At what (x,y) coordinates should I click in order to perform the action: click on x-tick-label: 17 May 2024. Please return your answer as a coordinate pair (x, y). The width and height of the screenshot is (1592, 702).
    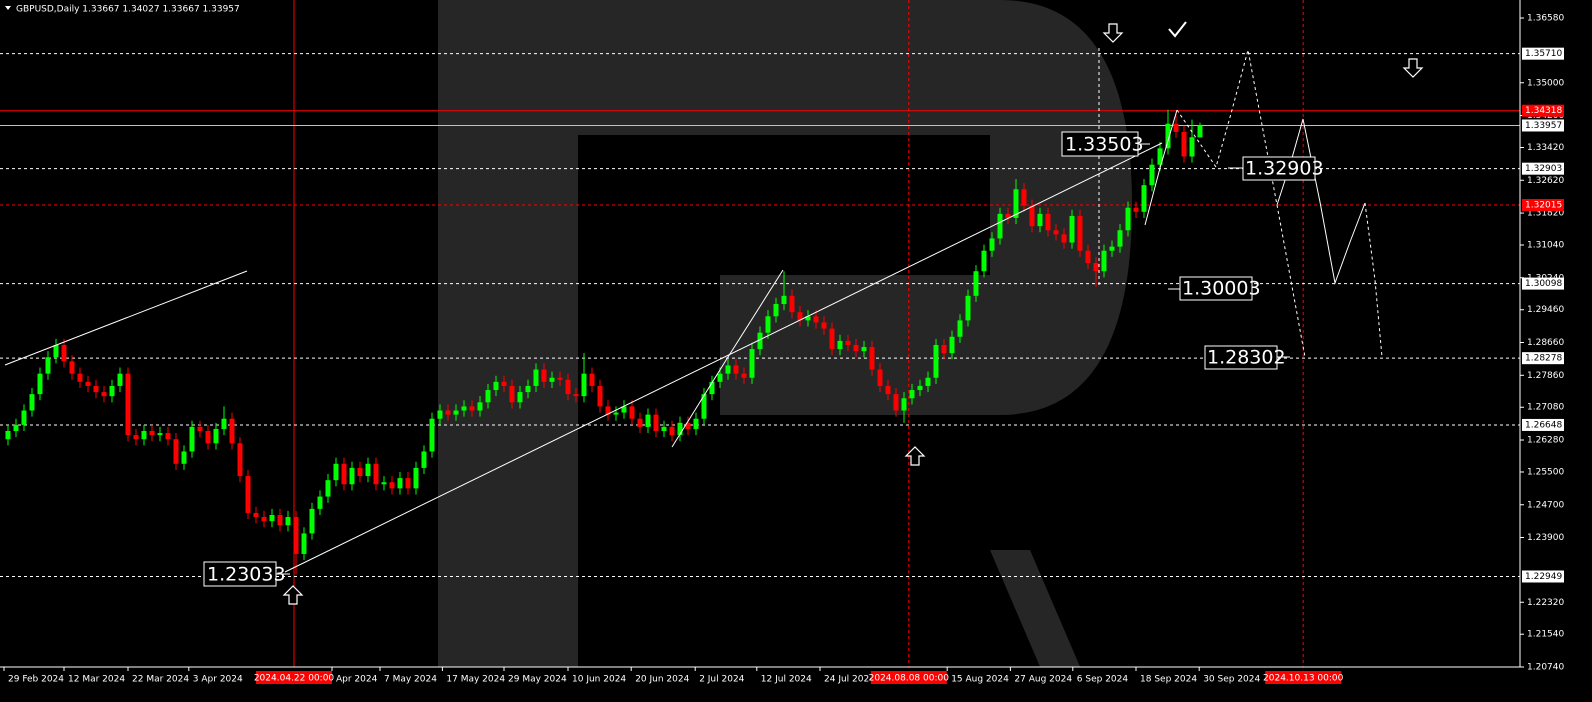
    Looking at the image, I should click on (475, 680).